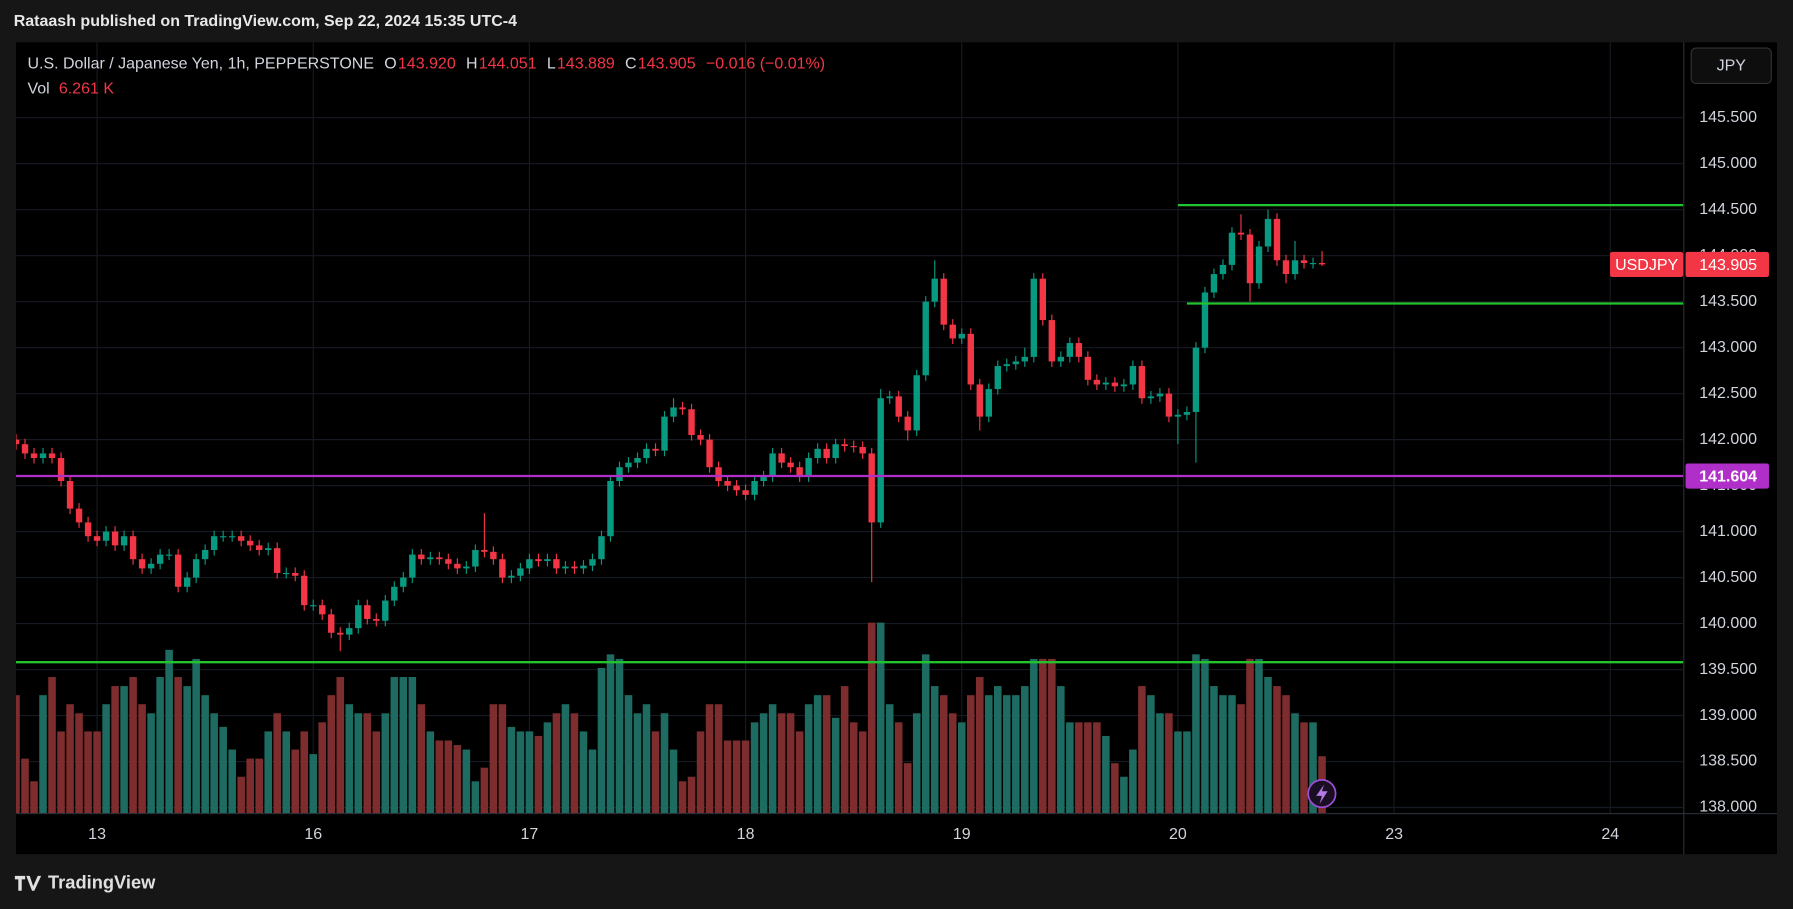  I want to click on brand-logo, so click(28, 883).